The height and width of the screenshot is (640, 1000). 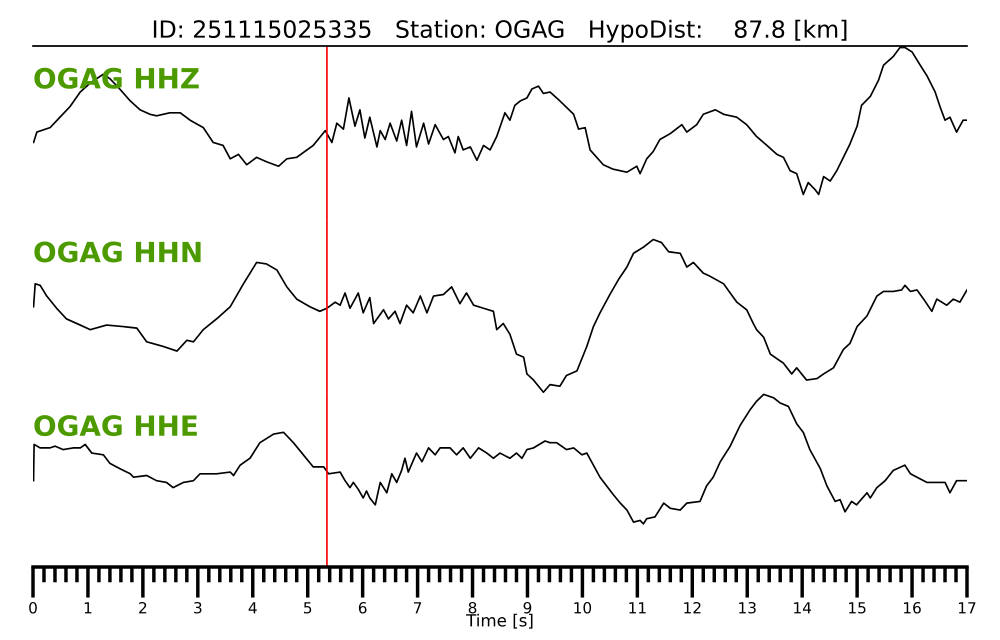 I want to click on x-tick-label: 16, so click(x=912, y=608).